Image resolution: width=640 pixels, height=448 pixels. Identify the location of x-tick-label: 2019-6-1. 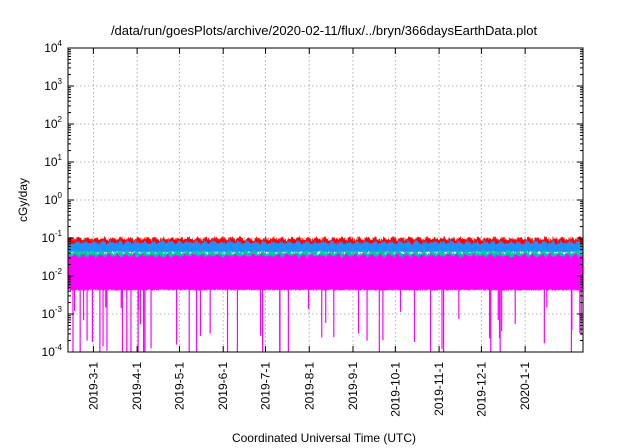
(223, 386).